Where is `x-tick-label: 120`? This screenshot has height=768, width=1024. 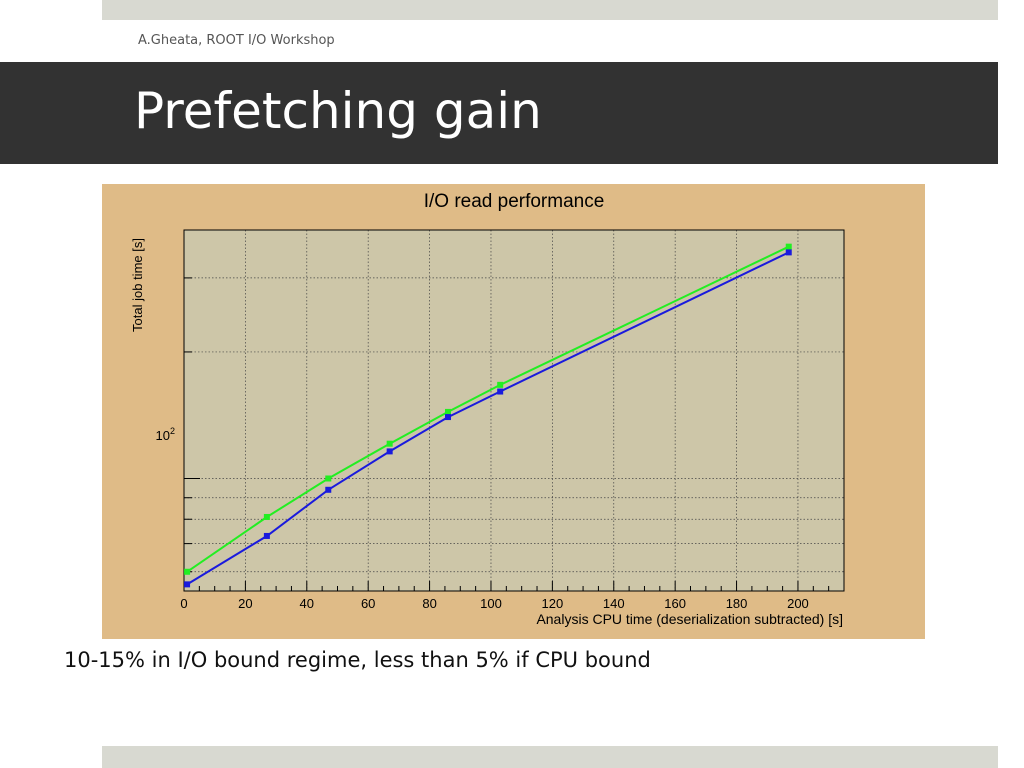 x-tick-label: 120 is located at coordinates (553, 603).